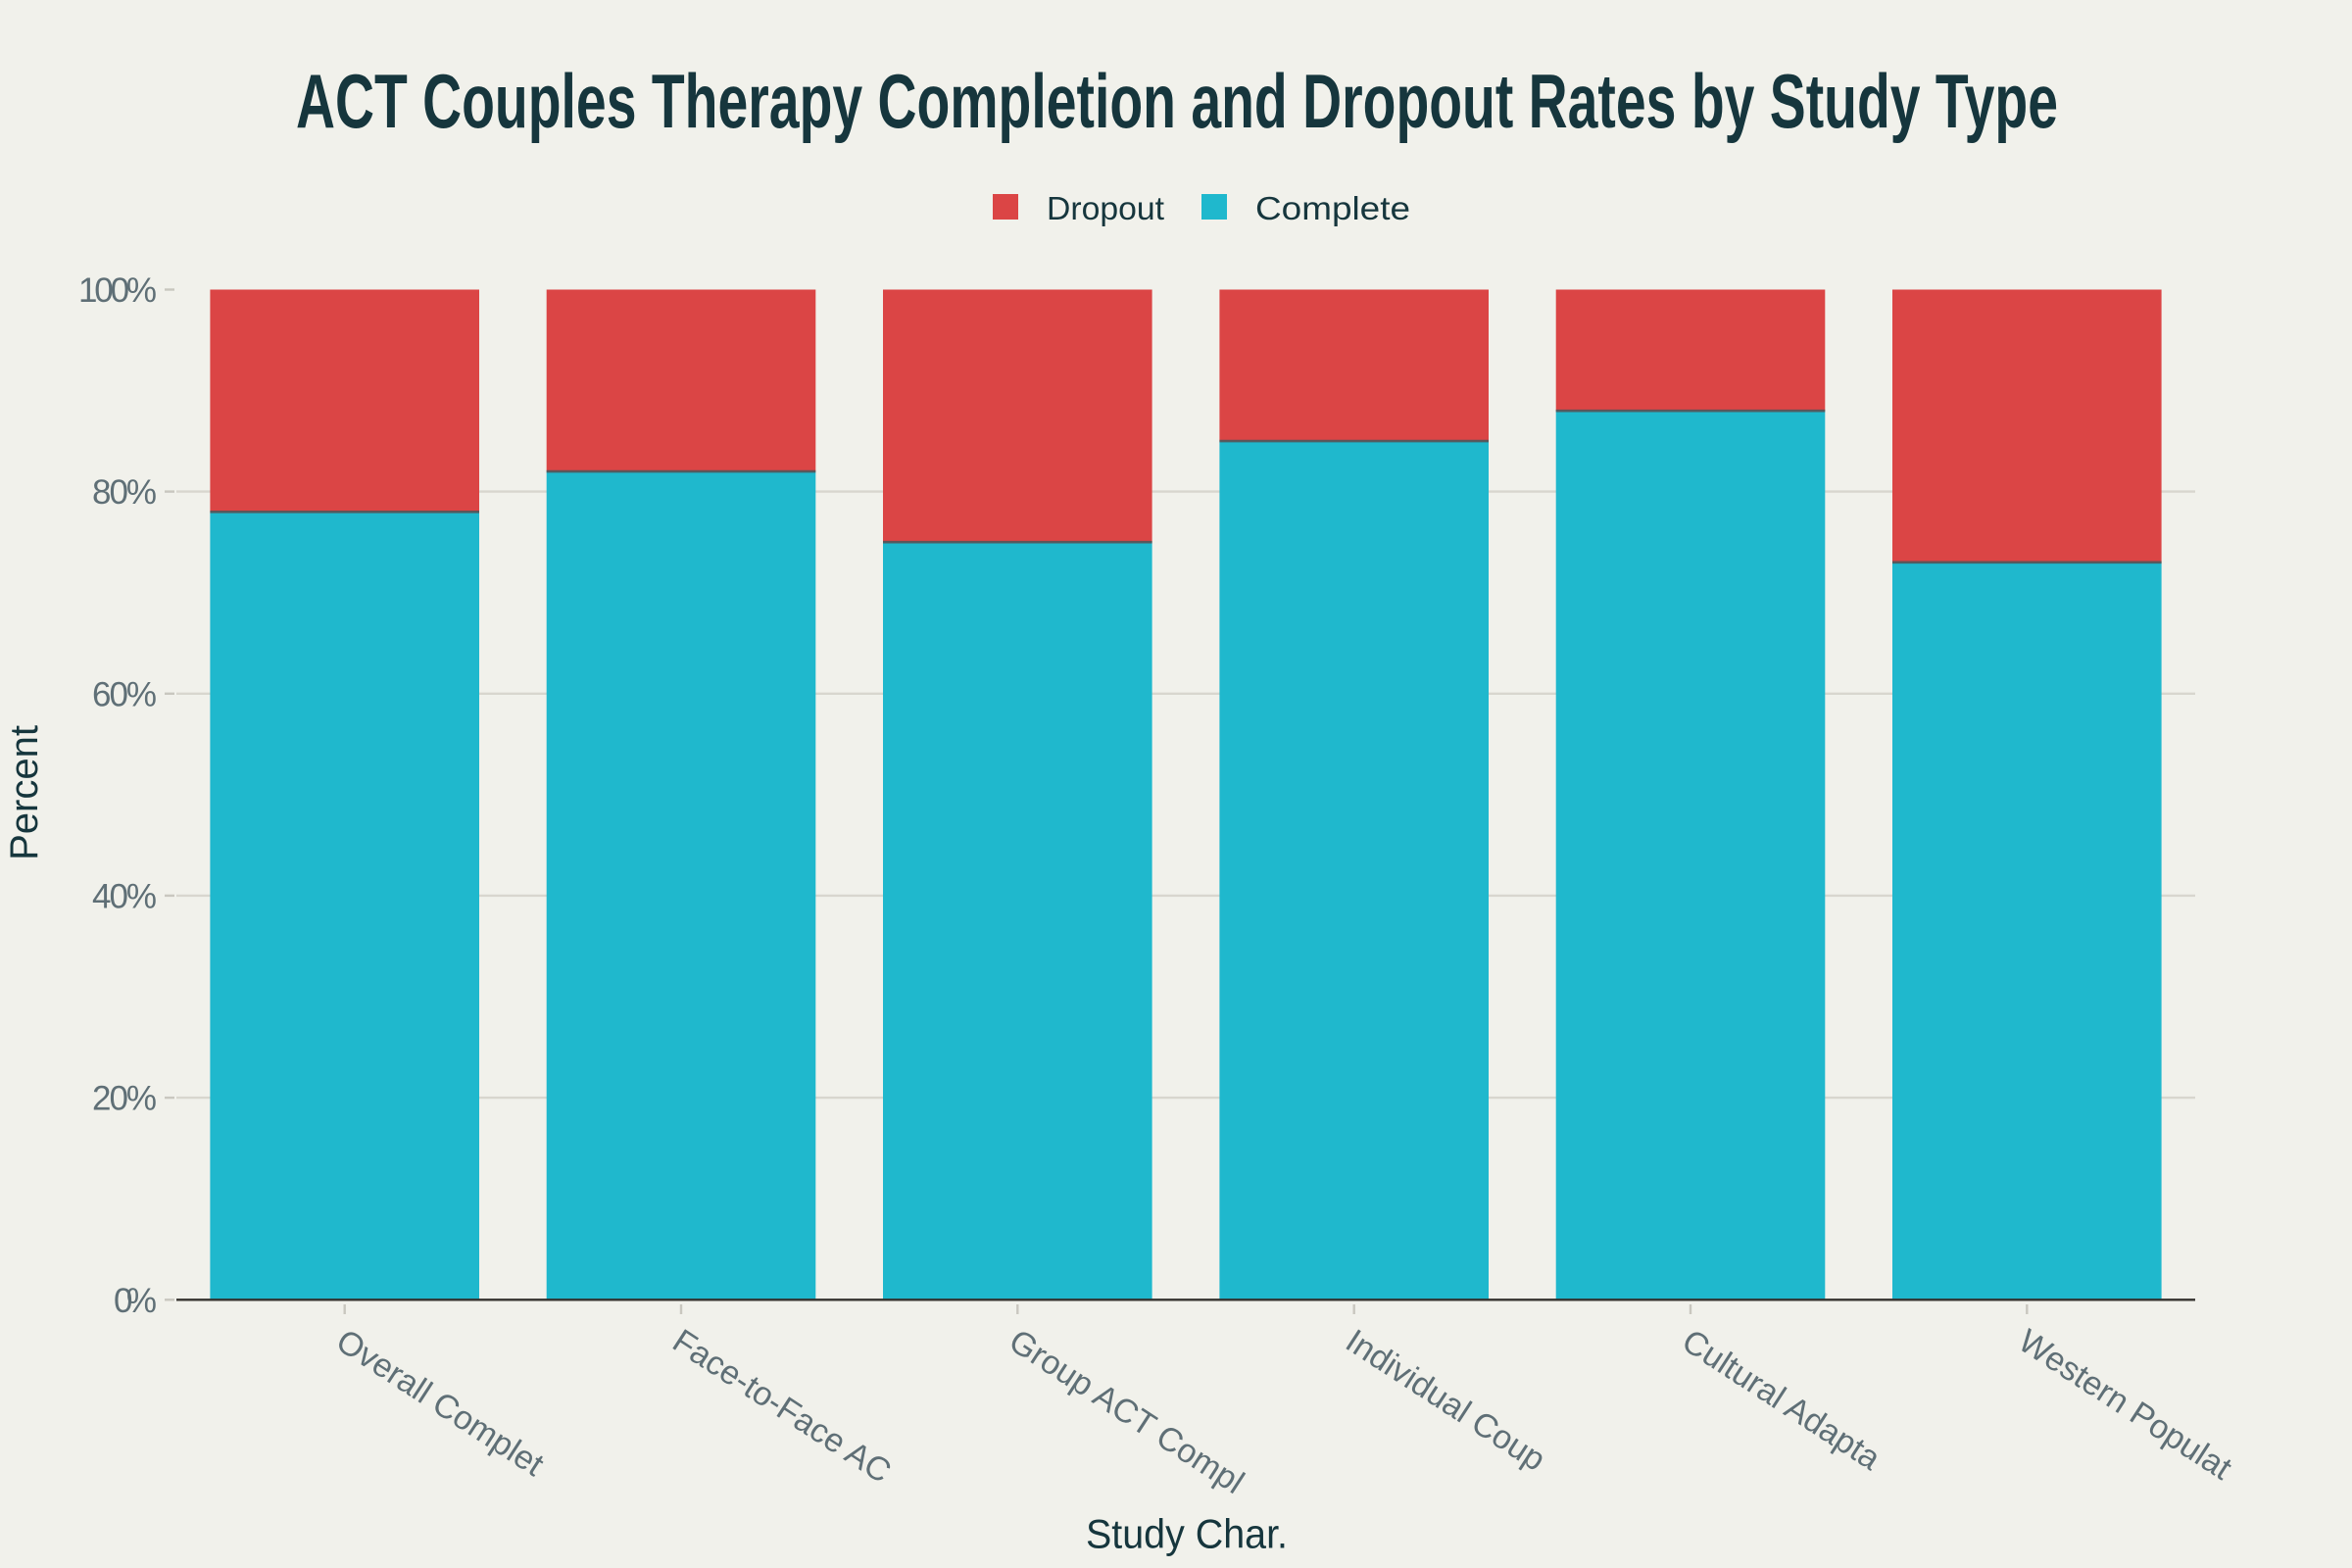 This screenshot has height=1568, width=2352. What do you see at coordinates (1187, 1534) in the screenshot?
I see `svg-text: Study Char.` at bounding box center [1187, 1534].